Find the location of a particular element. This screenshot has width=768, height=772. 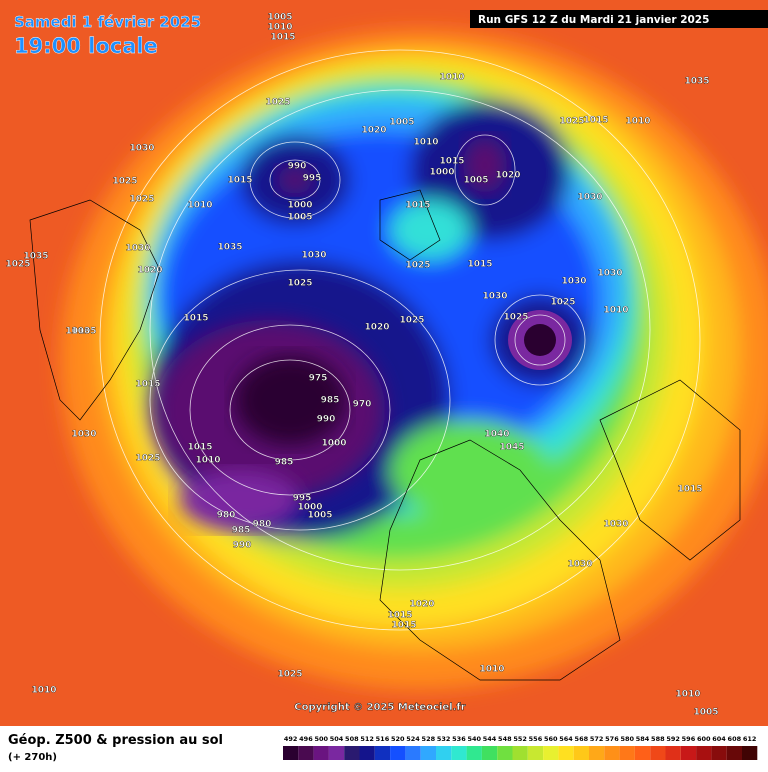

pressure-label: 975 is located at coordinates (318, 379).